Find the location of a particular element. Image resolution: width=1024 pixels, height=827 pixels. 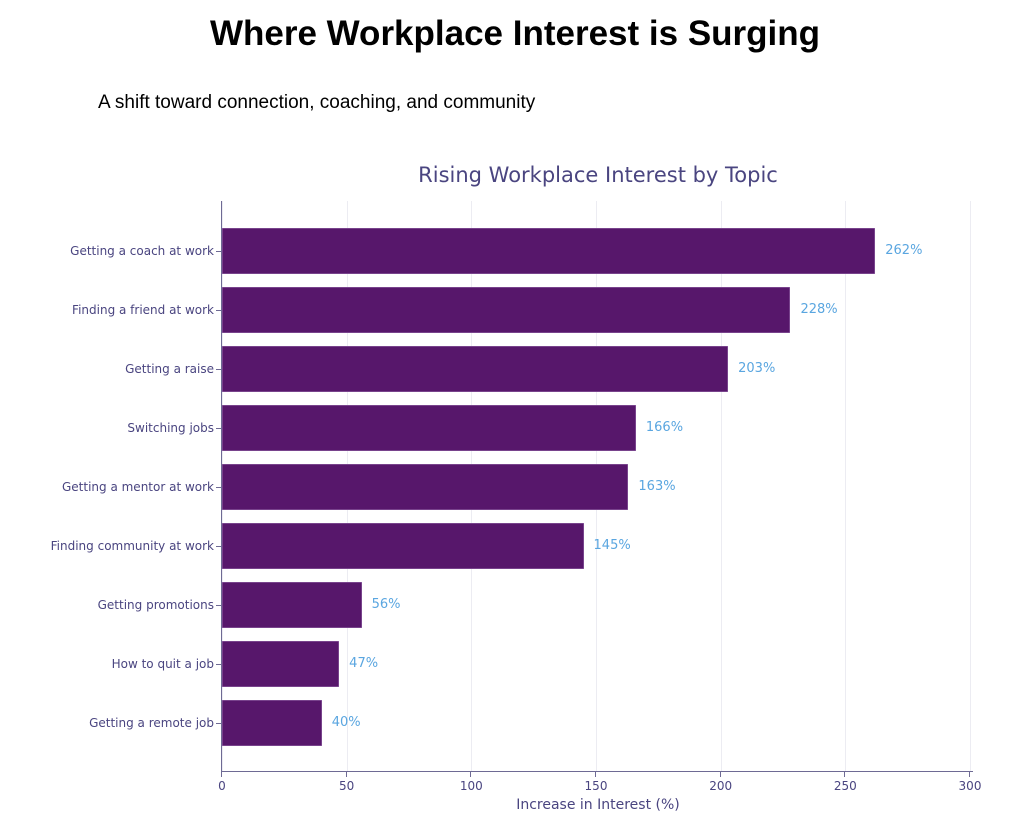

value-label: 203% is located at coordinates (757, 368).